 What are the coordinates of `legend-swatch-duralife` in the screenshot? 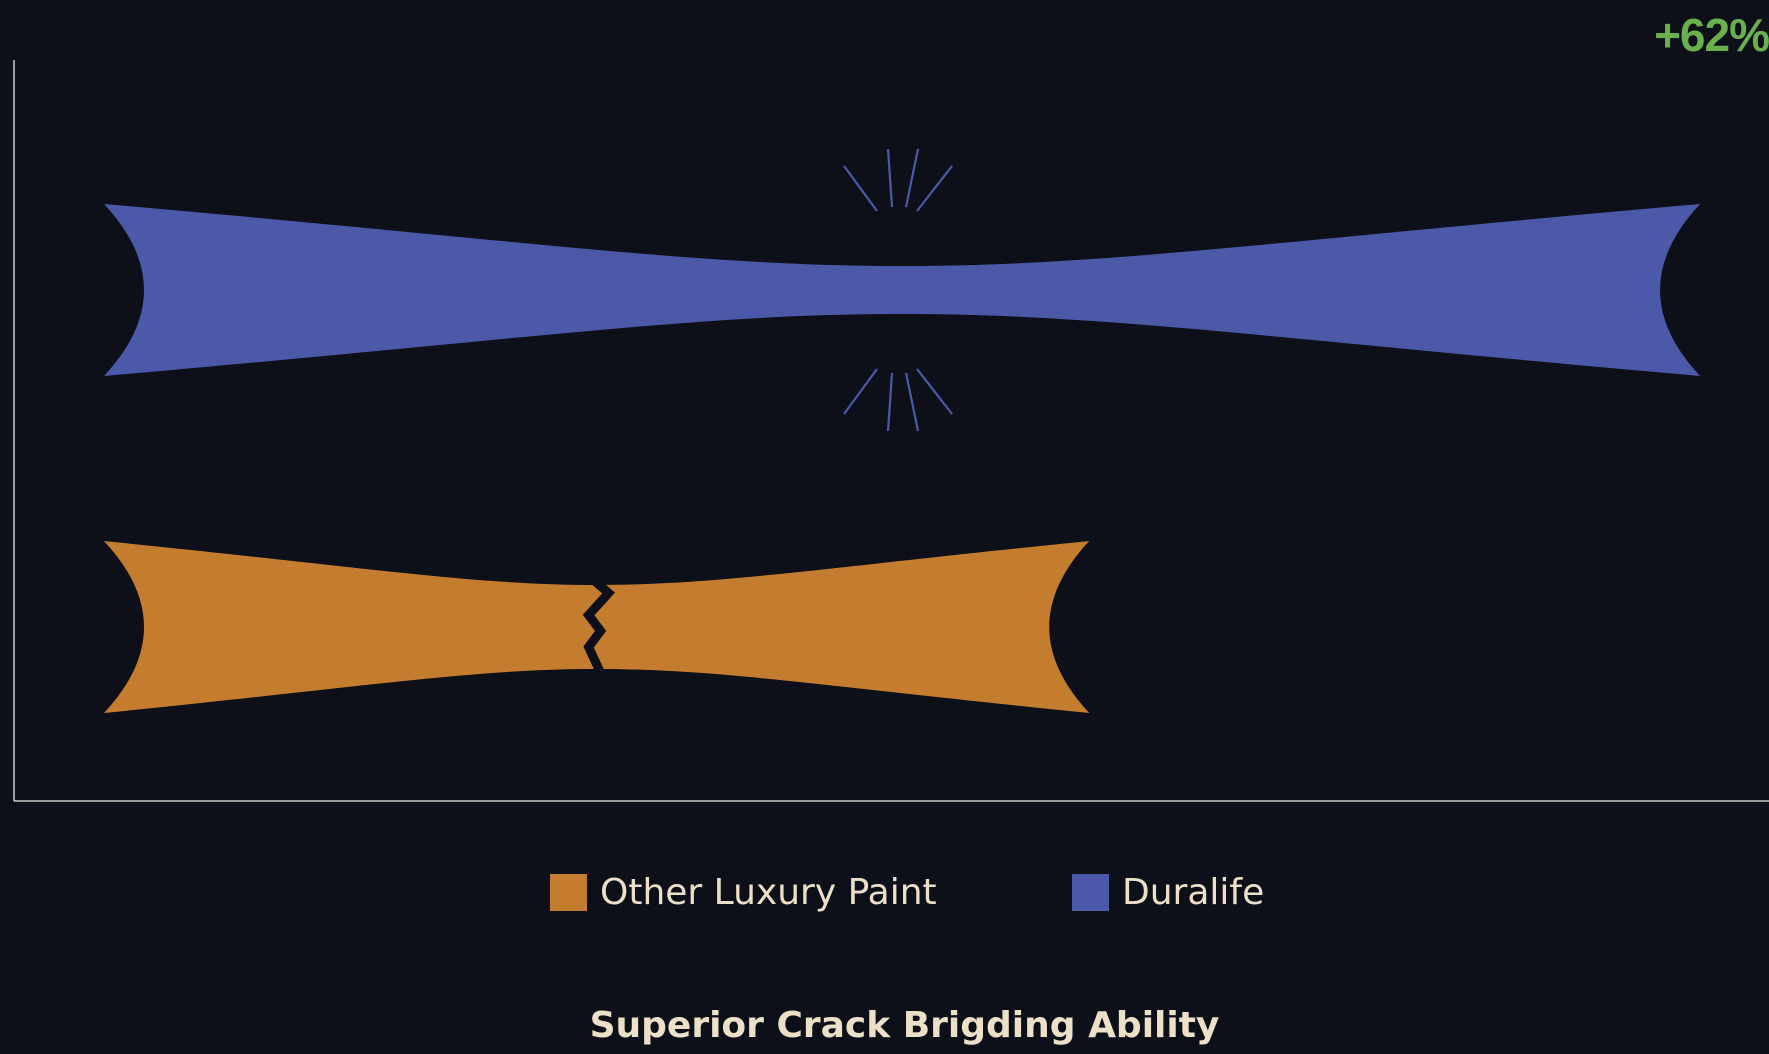 It's located at (1090, 892).